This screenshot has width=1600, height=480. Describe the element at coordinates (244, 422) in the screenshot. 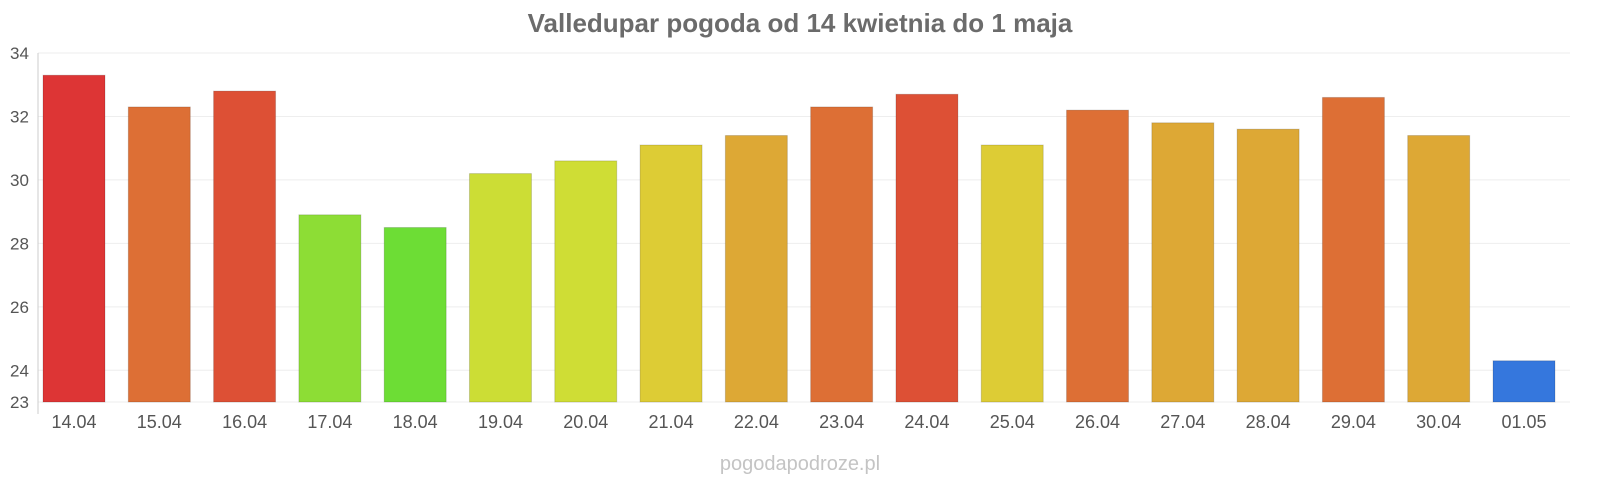

I see `x-tick-label: 16.04` at that location.